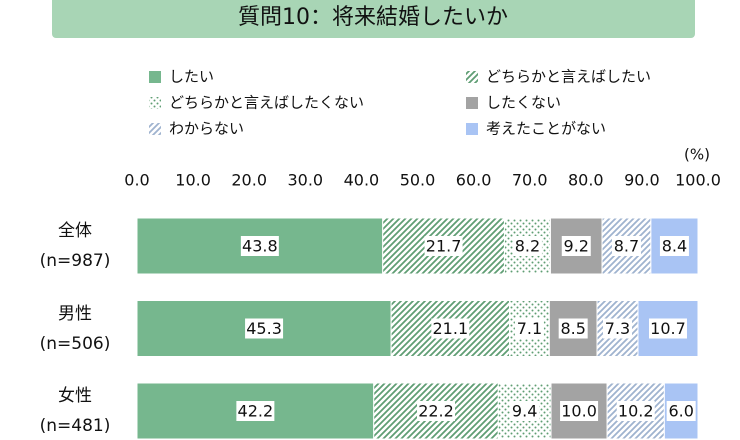 Image resolution: width=740 pixels, height=440 pixels. I want to click on chart-title: 質問10：将来結婚したいか, so click(373, 17).